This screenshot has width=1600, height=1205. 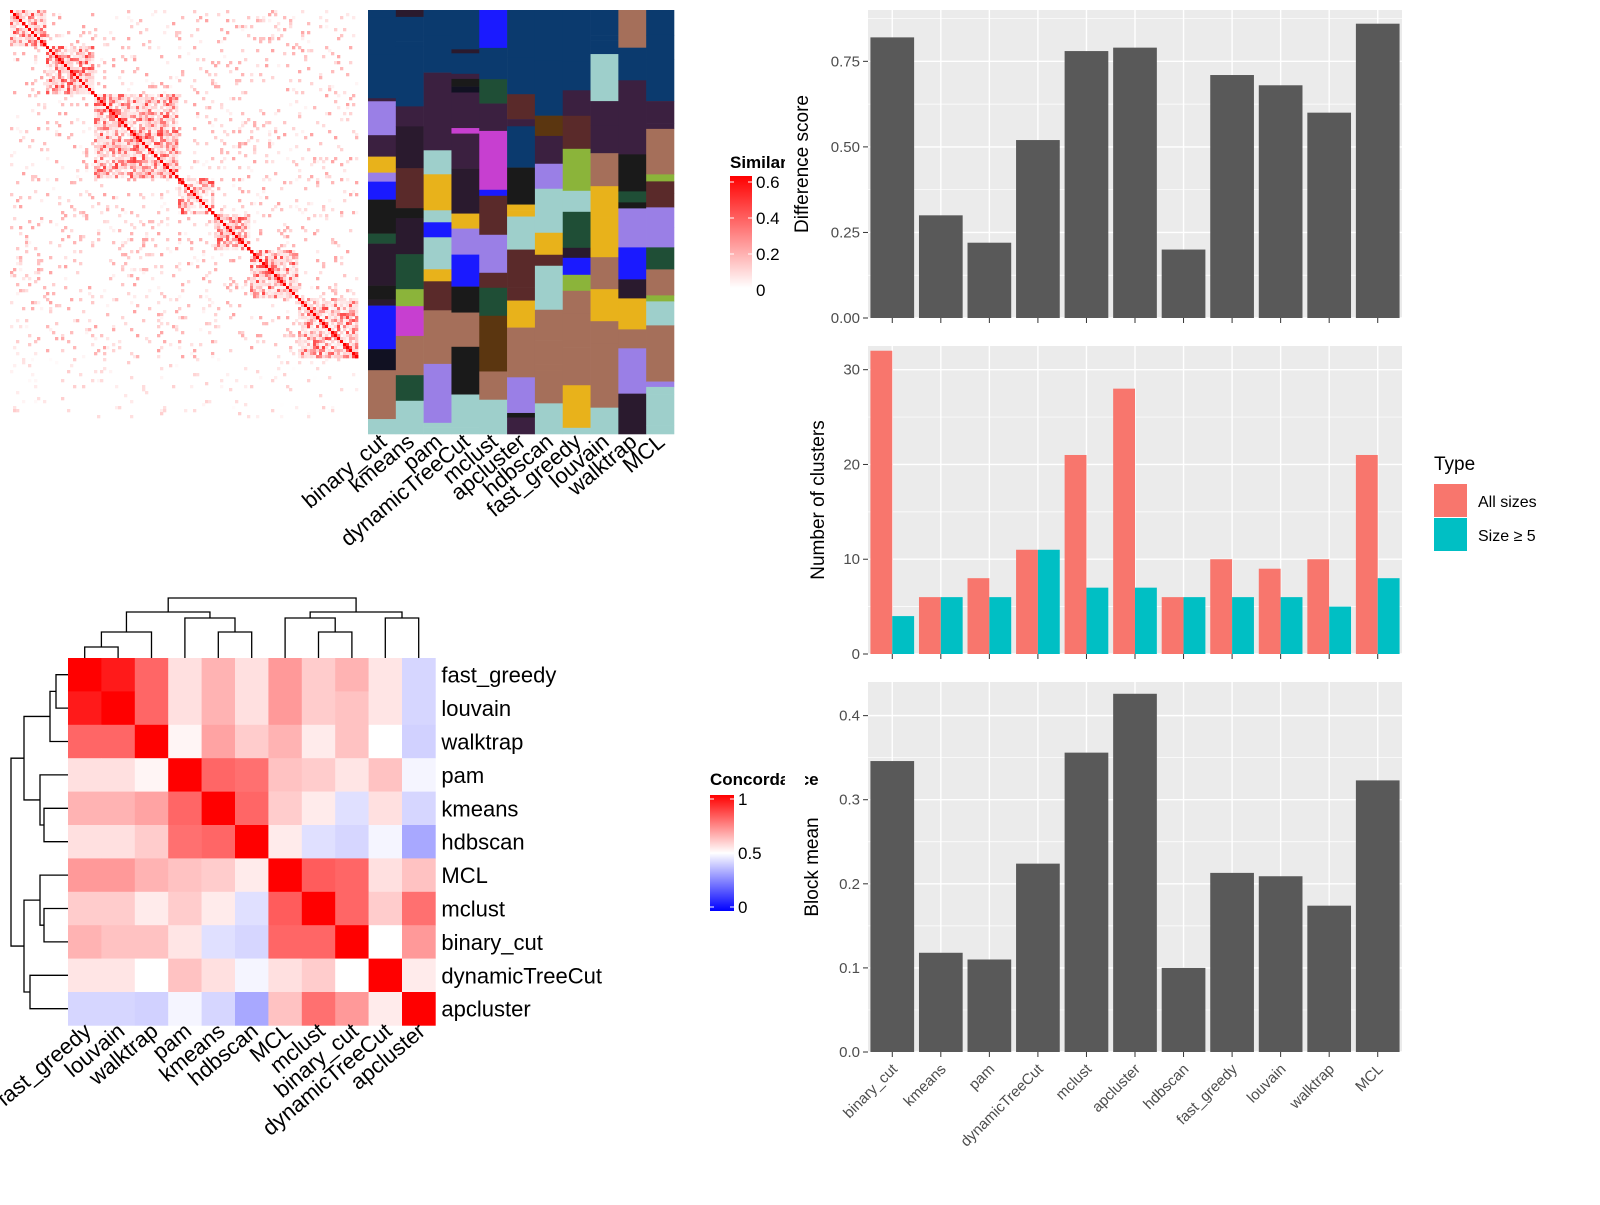 What do you see at coordinates (768, 254) in the screenshot?
I see `similarity-legend-tick-label: 0.2` at bounding box center [768, 254].